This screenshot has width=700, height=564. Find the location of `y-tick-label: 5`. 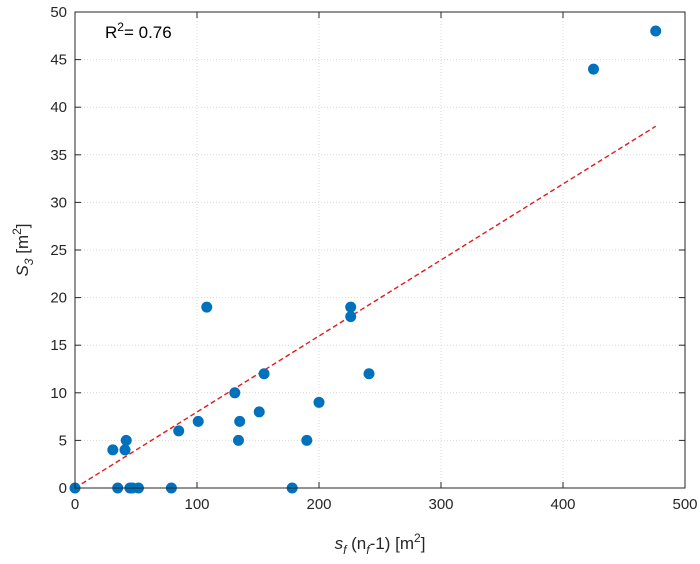

y-tick-label: 5 is located at coordinates (63, 440).